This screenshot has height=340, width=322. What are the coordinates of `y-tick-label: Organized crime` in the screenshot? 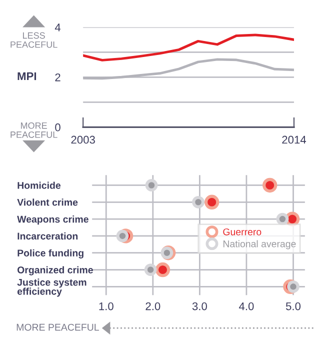 It's located at (55, 271).